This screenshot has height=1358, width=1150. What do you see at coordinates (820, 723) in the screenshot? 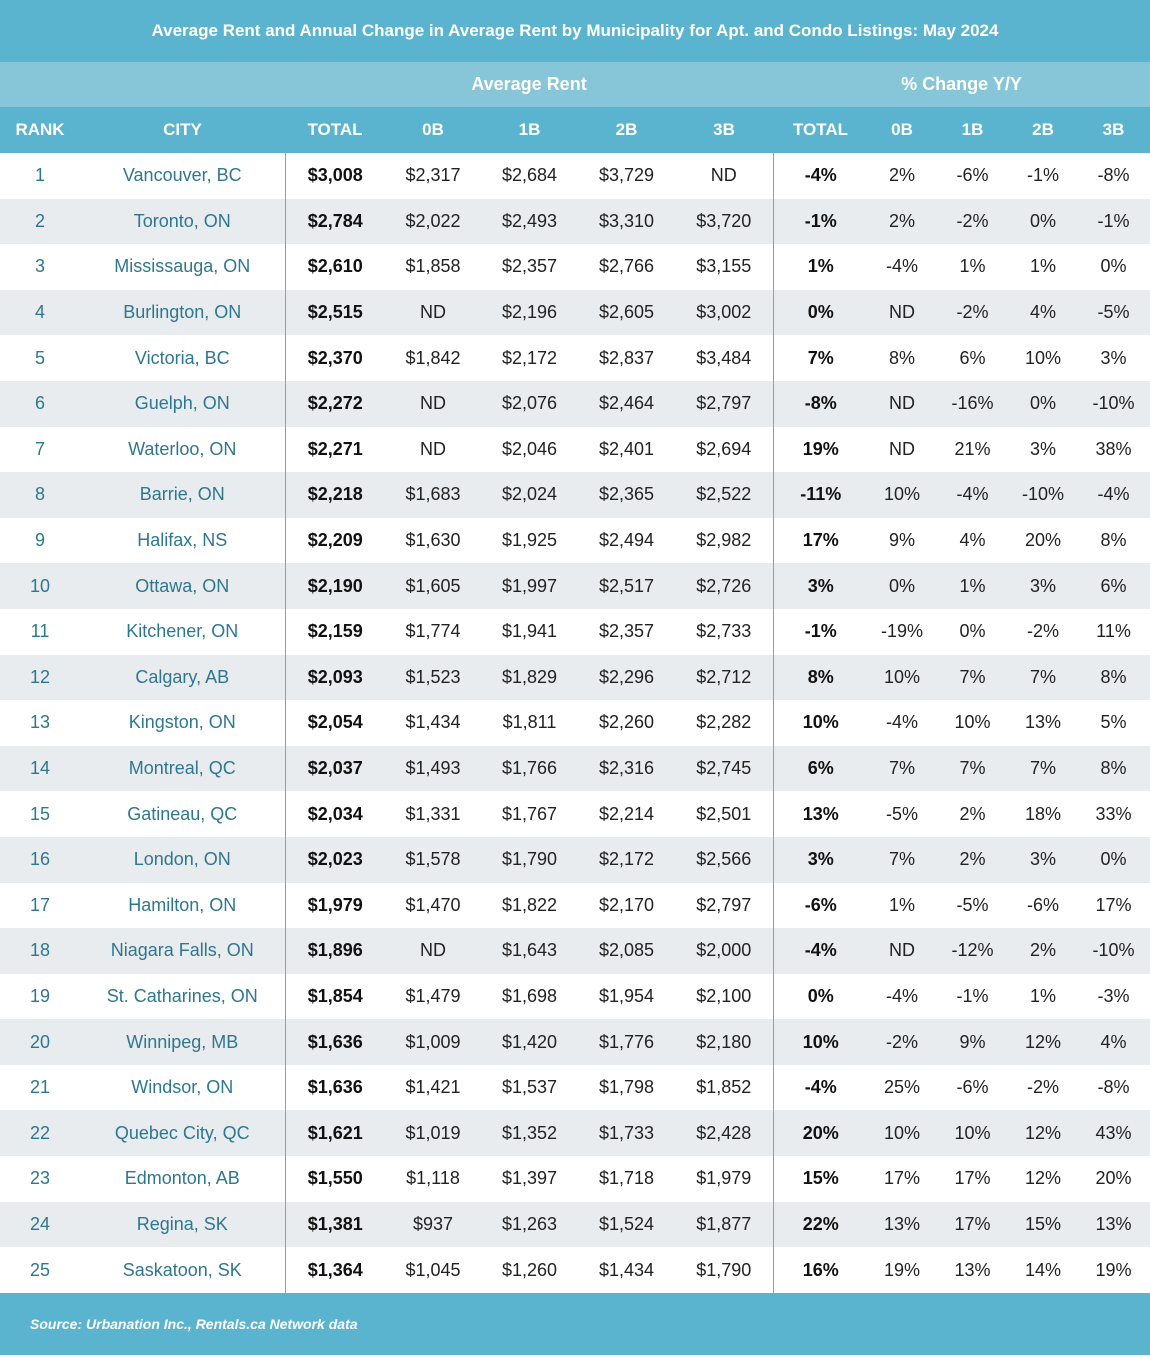
I see `cell-pct-total: 10%` at bounding box center [820, 723].